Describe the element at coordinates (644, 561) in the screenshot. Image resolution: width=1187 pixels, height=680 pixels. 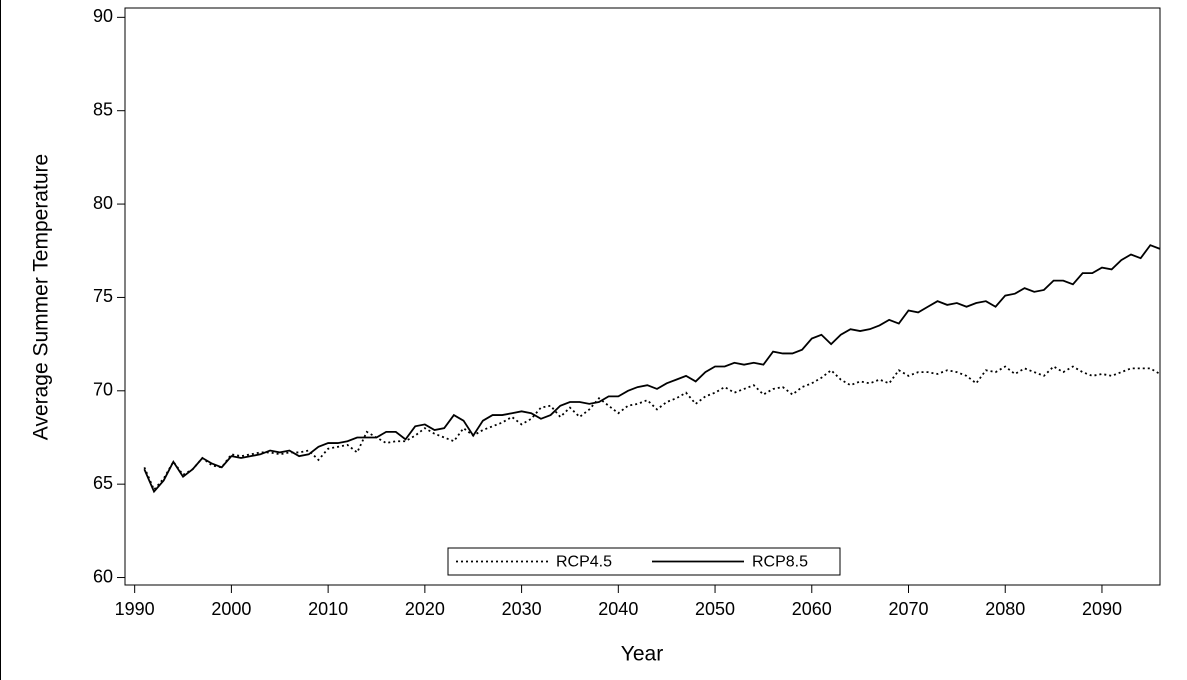
I see `legend-box` at that location.